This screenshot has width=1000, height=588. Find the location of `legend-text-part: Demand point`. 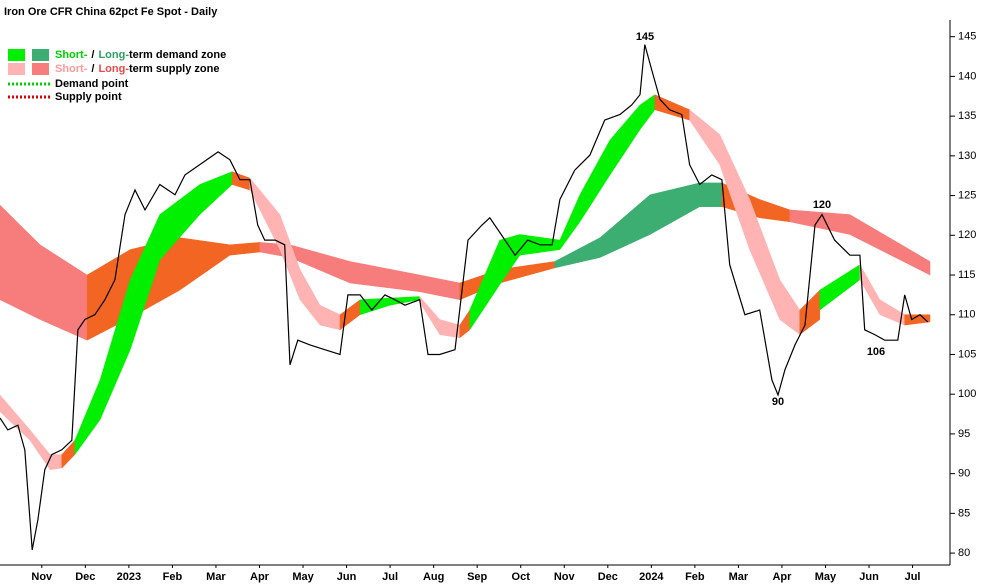

legend-text-part: Demand point is located at coordinates (92, 84).